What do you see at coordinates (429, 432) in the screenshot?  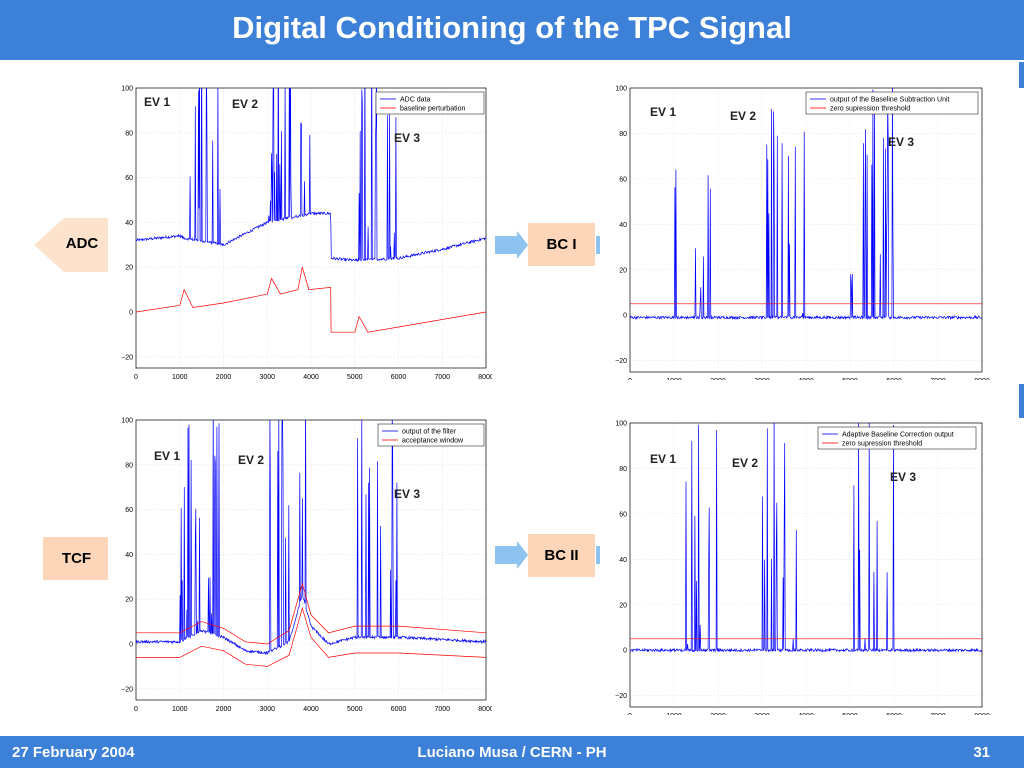 I see `legend-entry: output of the filter` at bounding box center [429, 432].